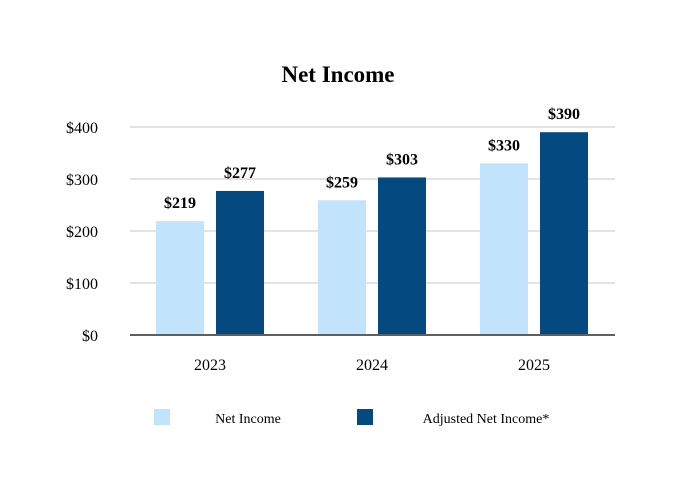  Describe the element at coordinates (248, 419) in the screenshot. I see `legend-label-net-income: Net Income` at that location.